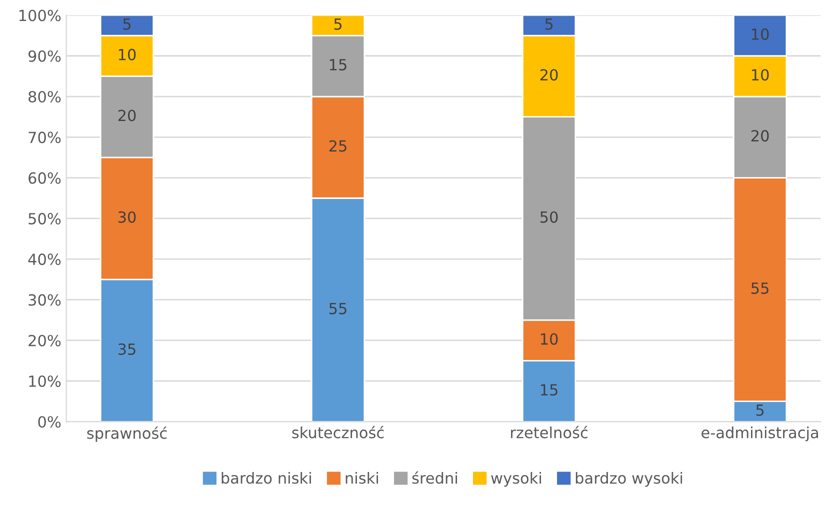 This screenshot has width=829, height=508. Describe the element at coordinates (45, 381) in the screenshot. I see `y-tick-label: 10%` at that location.